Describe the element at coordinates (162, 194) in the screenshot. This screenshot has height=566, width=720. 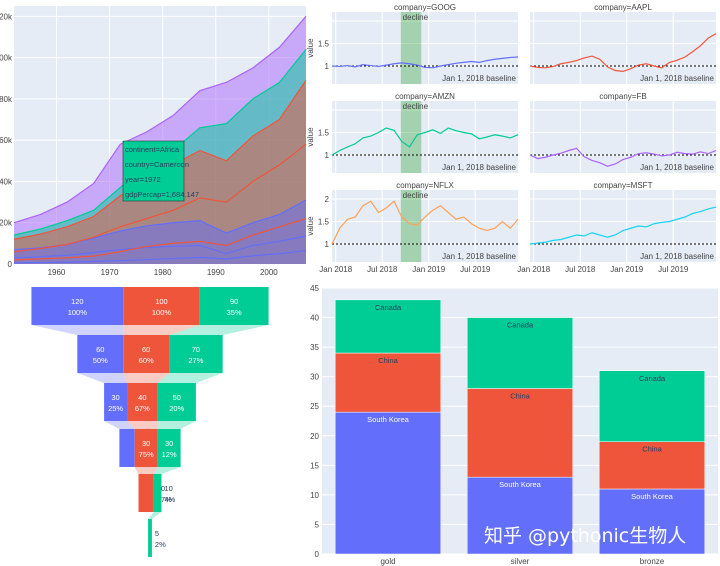
I see `tooltip-line-4: gdpPercap=1,684.147` at that location.